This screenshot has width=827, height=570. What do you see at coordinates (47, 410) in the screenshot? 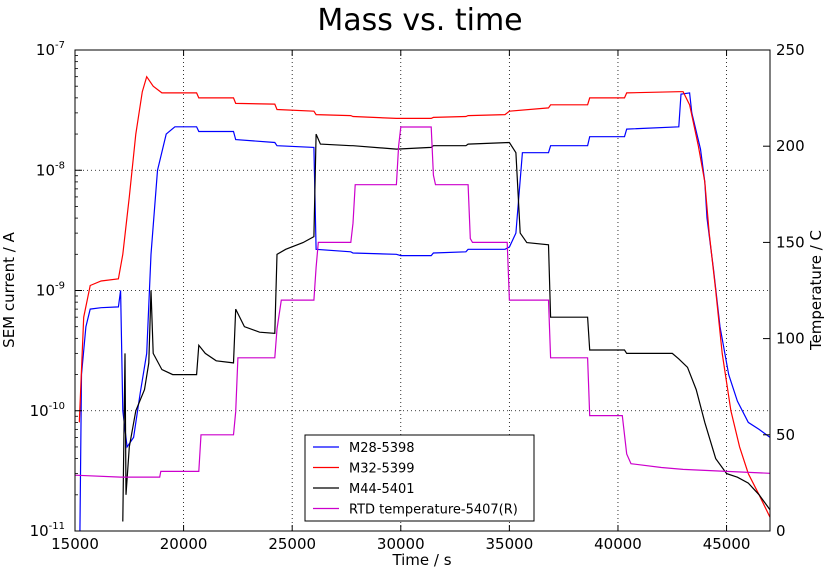
I see `y-left-tick-label: 10⁻¹⁰` at bounding box center [47, 410].